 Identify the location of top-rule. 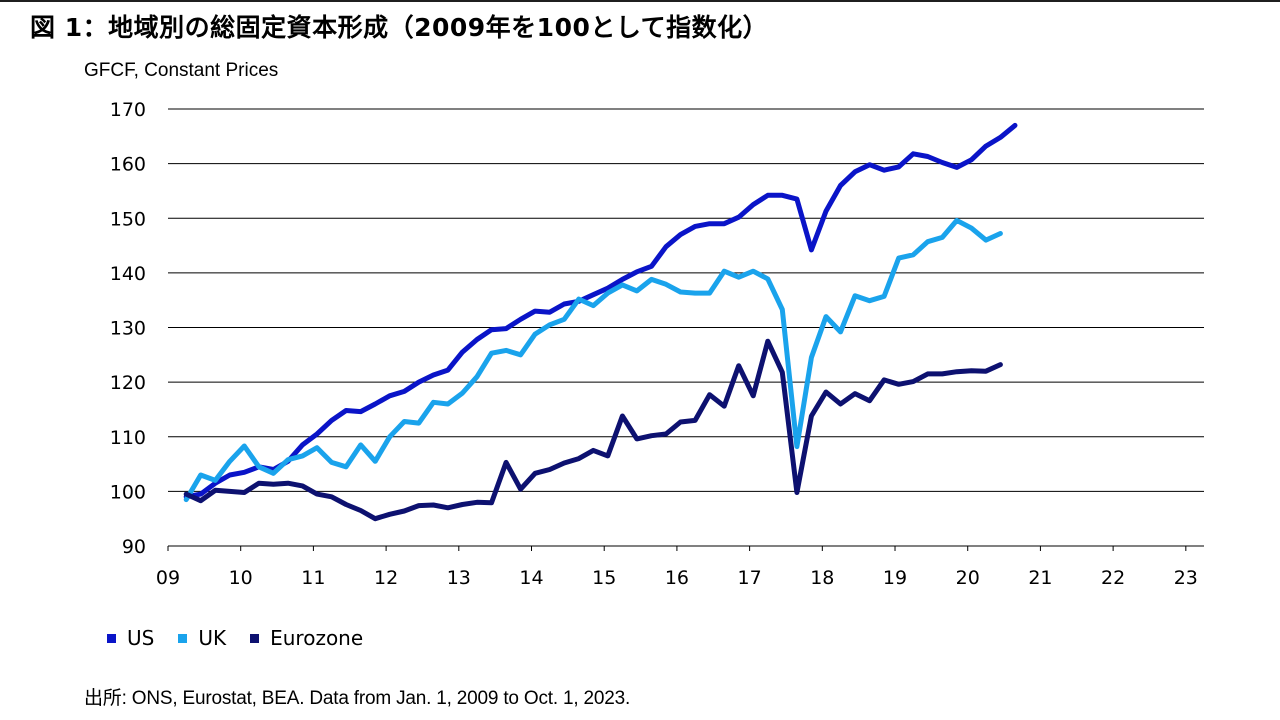
(640, 1).